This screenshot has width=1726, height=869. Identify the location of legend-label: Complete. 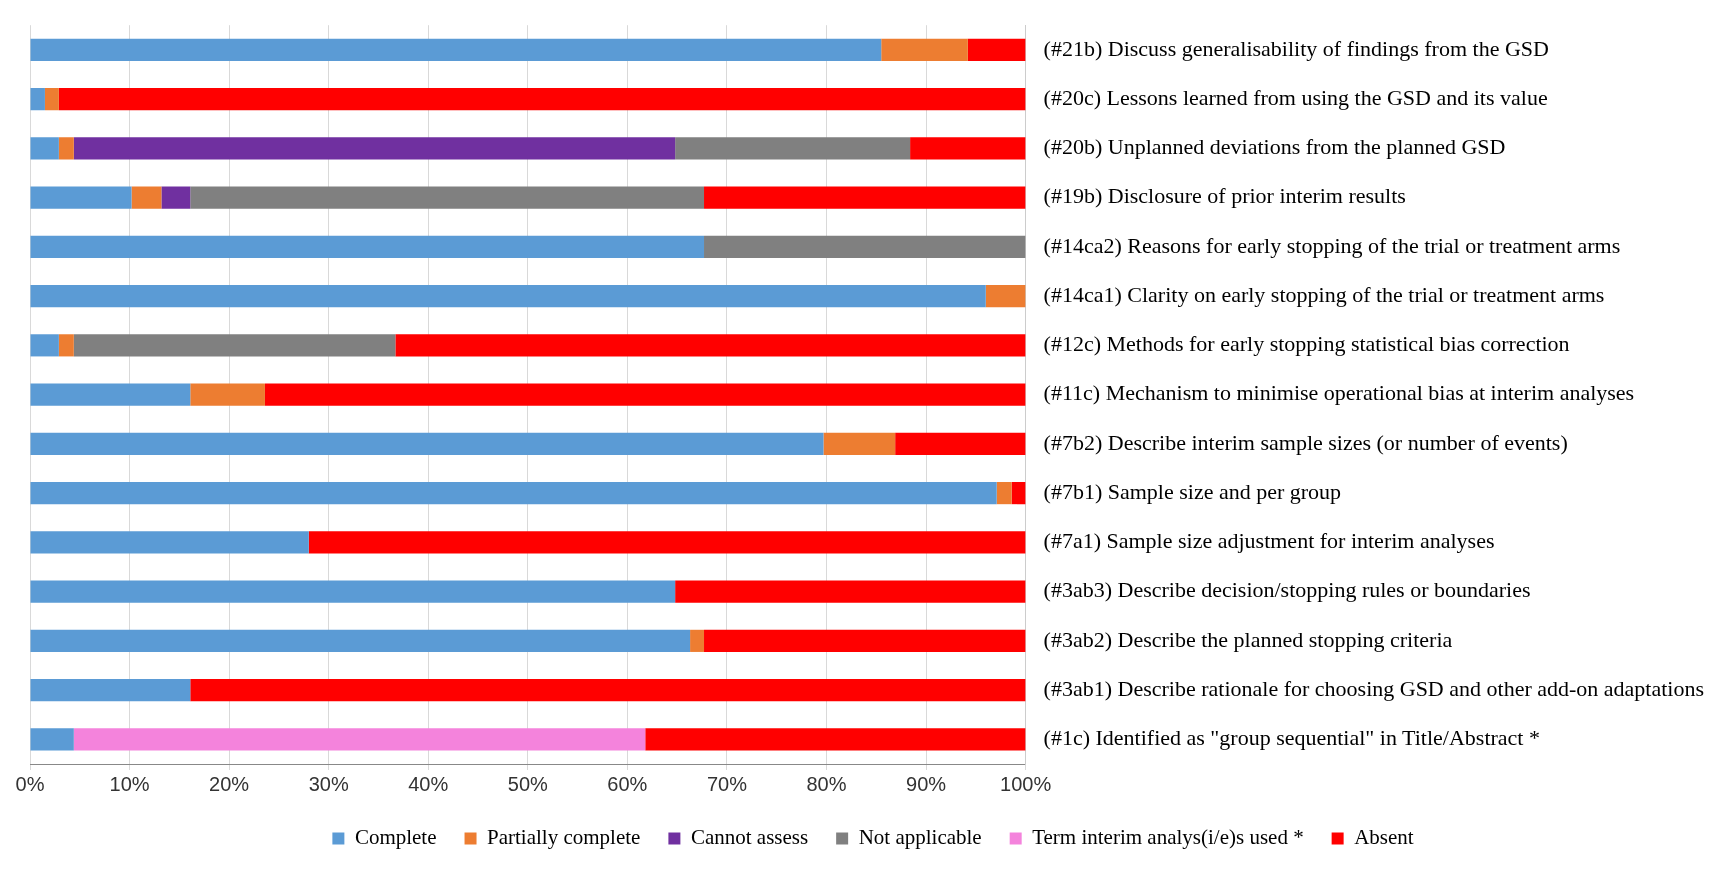
(395, 837).